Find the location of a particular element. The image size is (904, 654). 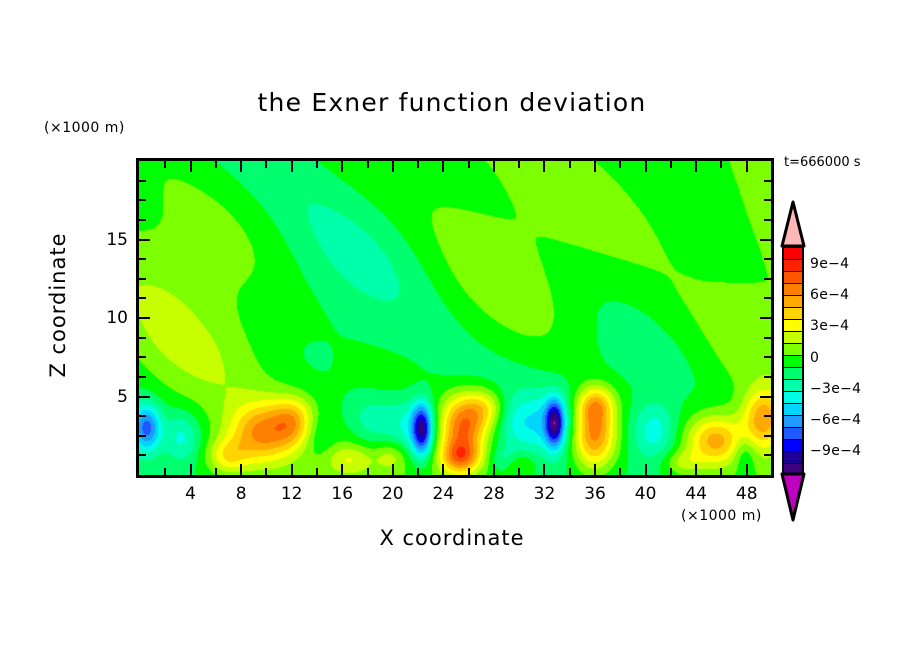

colorbar-tick-label: 6e−4 is located at coordinates (830, 295).